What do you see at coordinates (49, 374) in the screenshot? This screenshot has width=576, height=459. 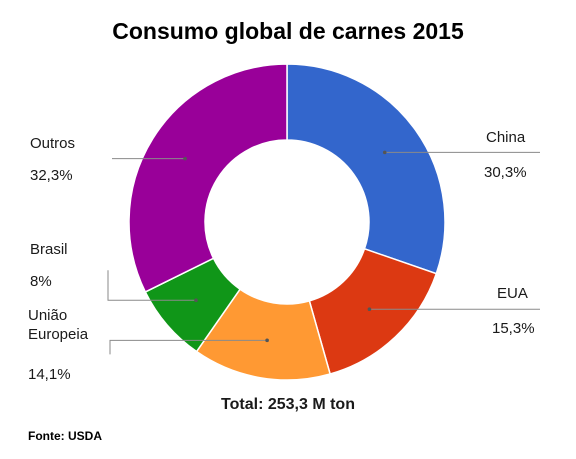 I see `label-ue-value: 14,1%` at bounding box center [49, 374].